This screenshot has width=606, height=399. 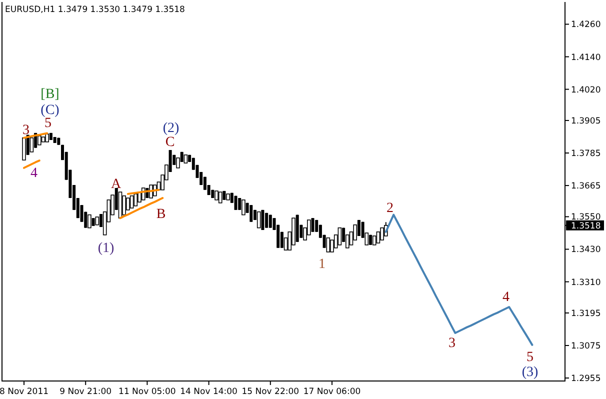 I want to click on x-tick-label: 14 Nov 14:00, so click(x=209, y=392).